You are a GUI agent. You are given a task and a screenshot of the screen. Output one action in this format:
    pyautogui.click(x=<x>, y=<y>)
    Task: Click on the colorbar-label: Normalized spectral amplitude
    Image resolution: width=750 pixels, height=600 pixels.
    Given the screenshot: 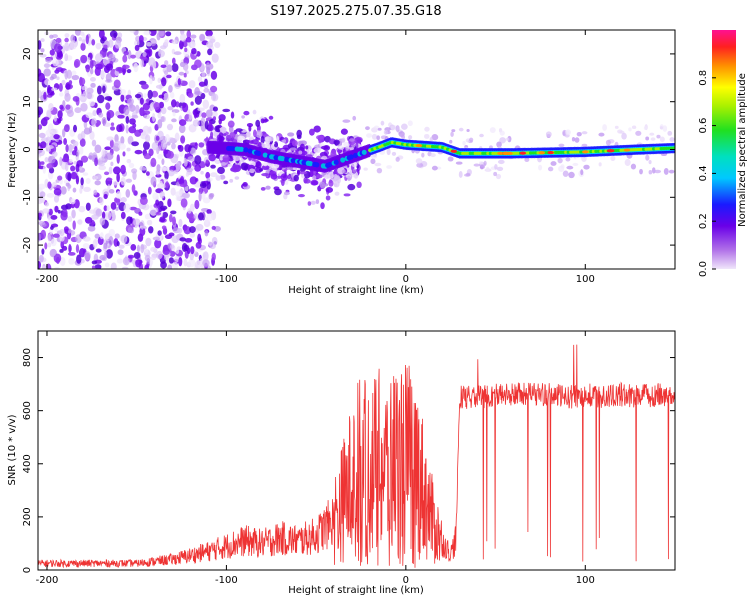 What is the action you would take?
    pyautogui.click(x=742, y=150)
    